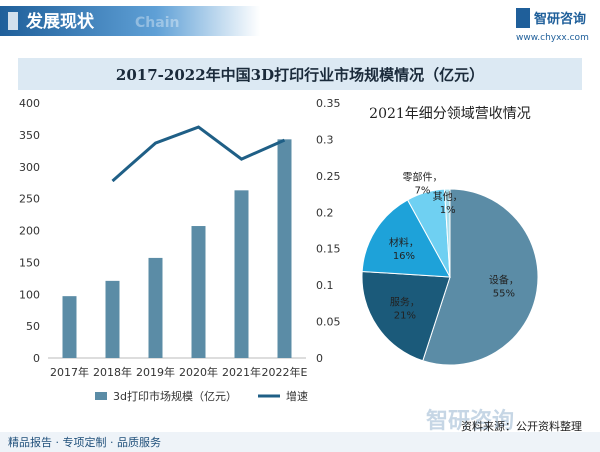 The width and height of the screenshot is (600, 452). I want to click on slice-value: 1%, so click(448, 210).